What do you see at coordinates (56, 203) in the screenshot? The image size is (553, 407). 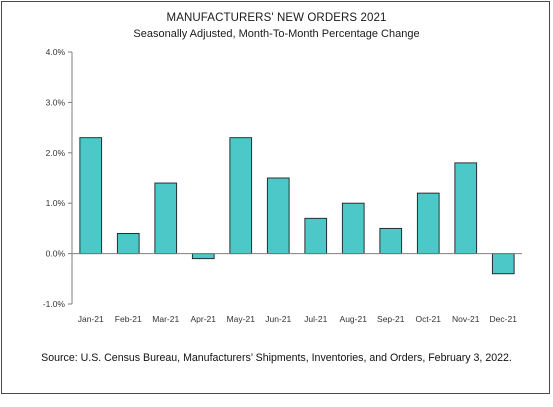 I see `y-tick-label: 1.0%` at bounding box center [56, 203].